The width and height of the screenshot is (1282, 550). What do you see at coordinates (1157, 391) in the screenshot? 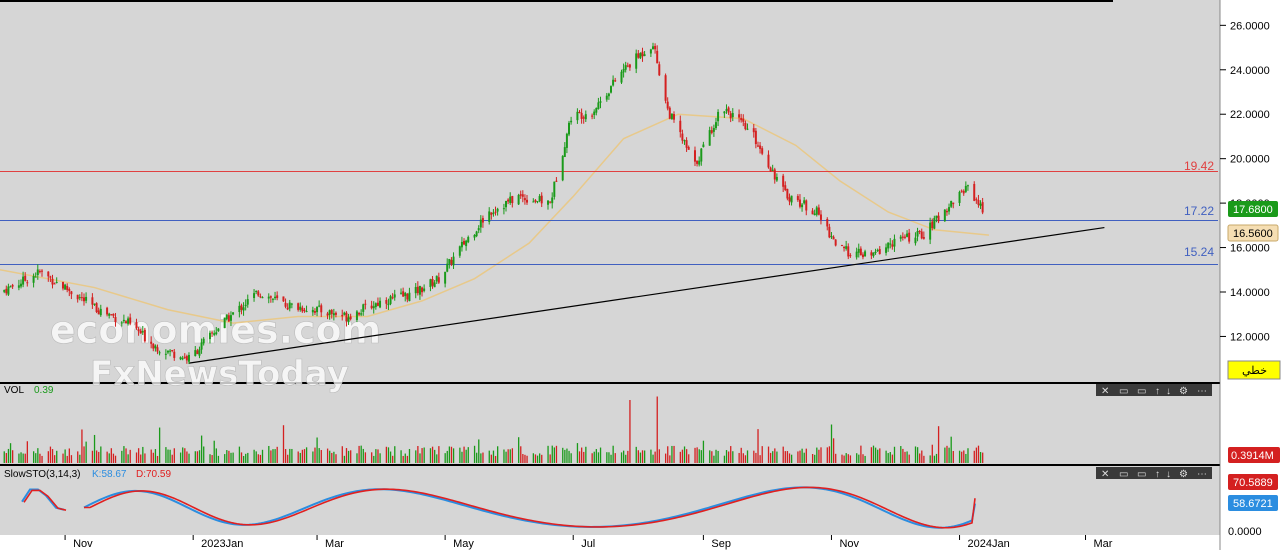
I see `move-up-icon: ↑` at bounding box center [1157, 391].